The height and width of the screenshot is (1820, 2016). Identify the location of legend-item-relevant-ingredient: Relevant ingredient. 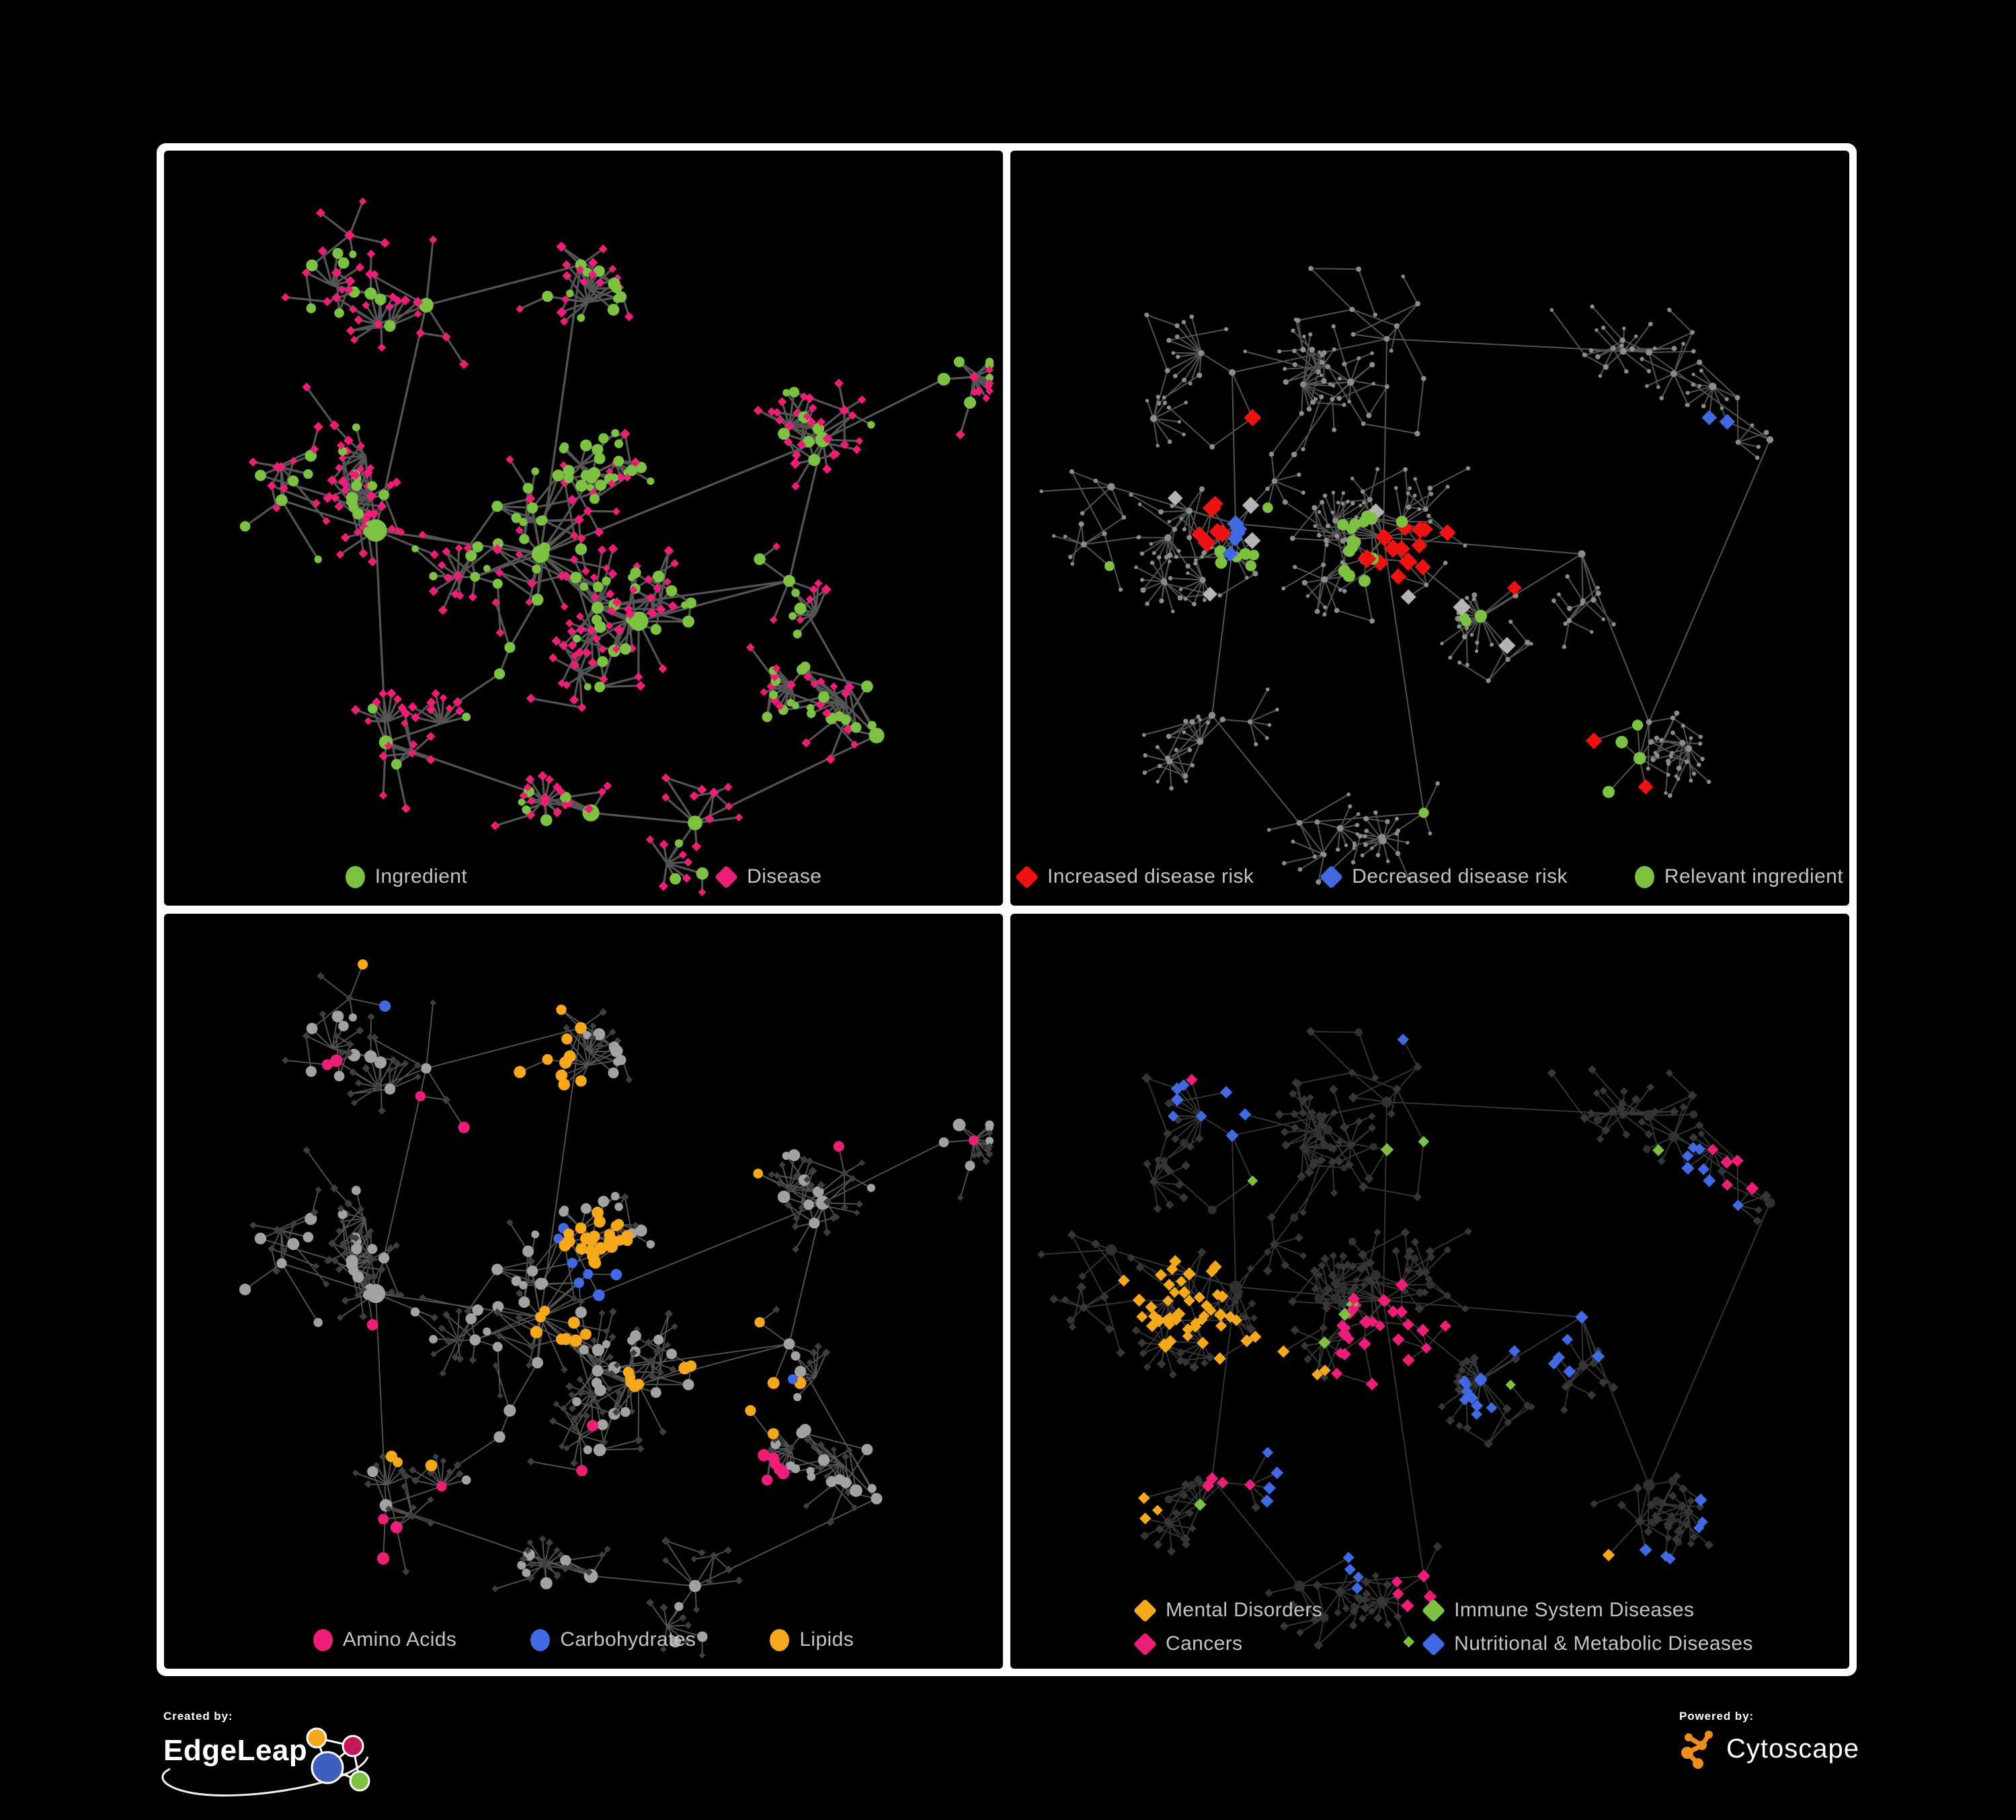
(1738, 876).